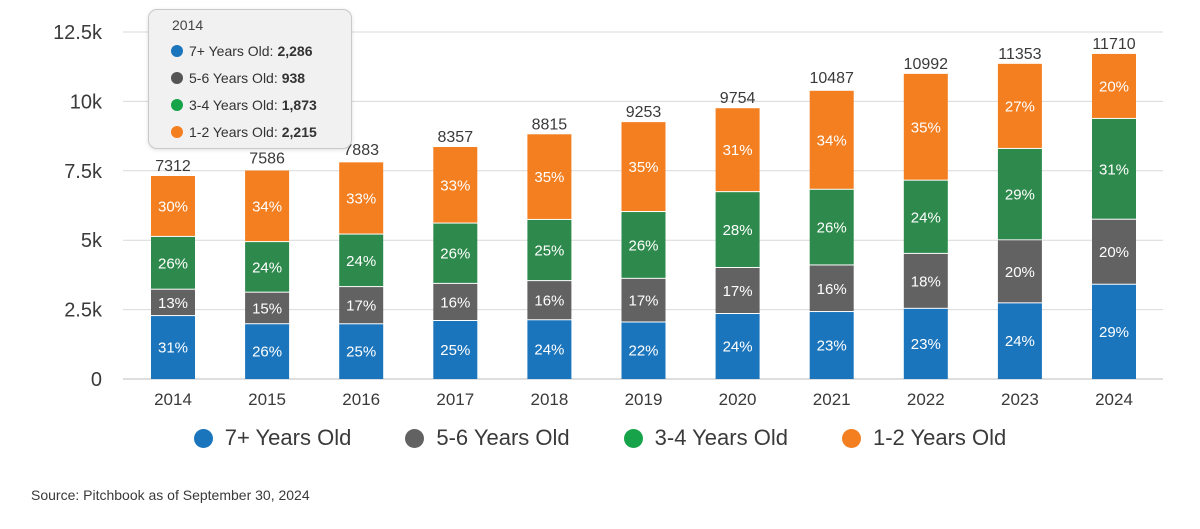  What do you see at coordinates (550, 124) in the screenshot?
I see `bar-total-label: 8815` at bounding box center [550, 124].